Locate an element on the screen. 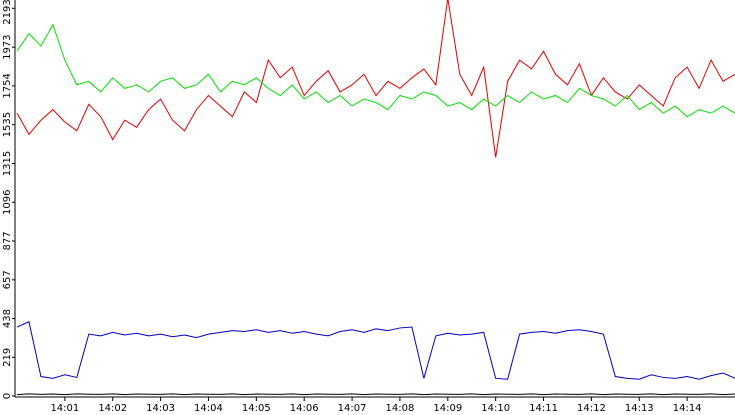 This screenshot has height=415, width=735. y-tick-label: 1973 is located at coordinates (7, 46).